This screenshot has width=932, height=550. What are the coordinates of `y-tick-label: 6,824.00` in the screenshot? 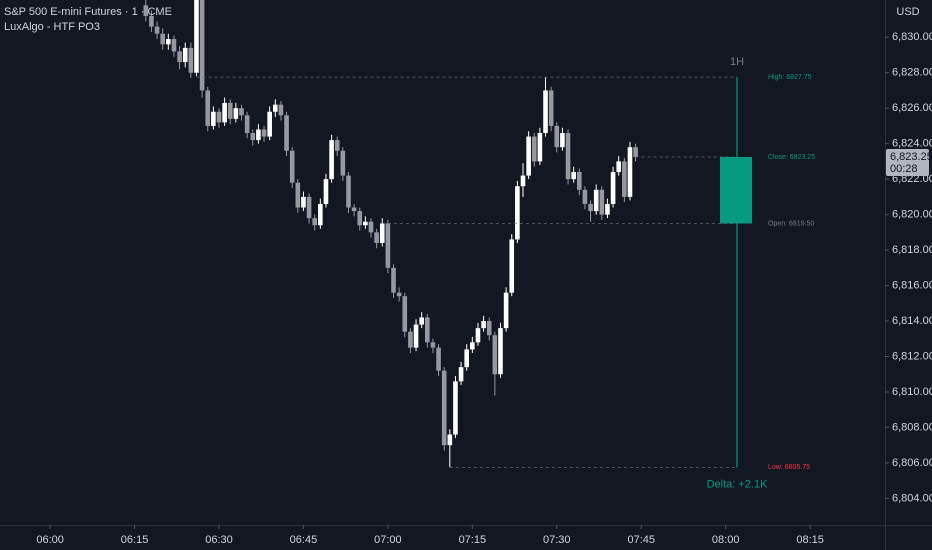 It's located at (912, 144).